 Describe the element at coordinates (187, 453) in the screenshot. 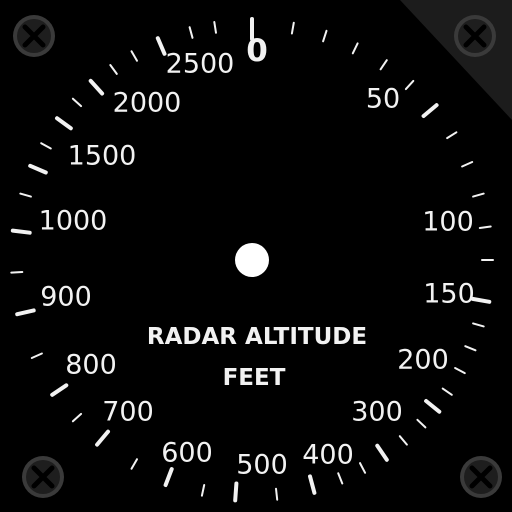

I see `scale-label-600: 600` at that location.